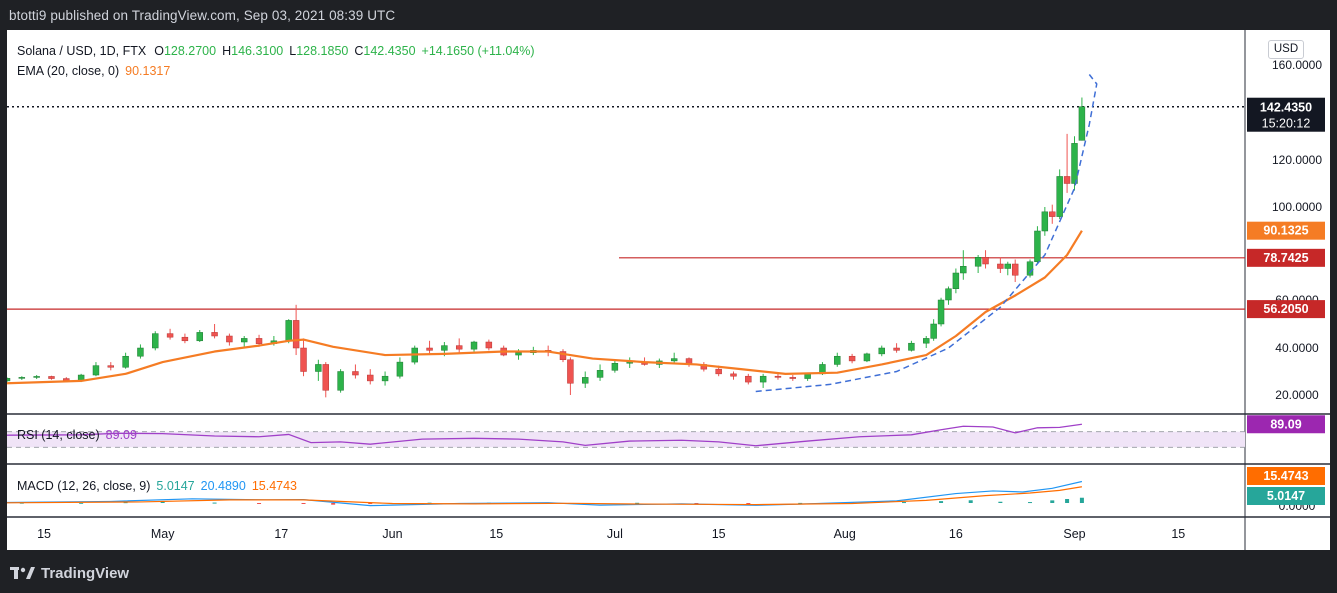 Image resolution: width=1337 pixels, height=593 pixels. I want to click on price-tick-label: 100.0000, so click(1297, 207).